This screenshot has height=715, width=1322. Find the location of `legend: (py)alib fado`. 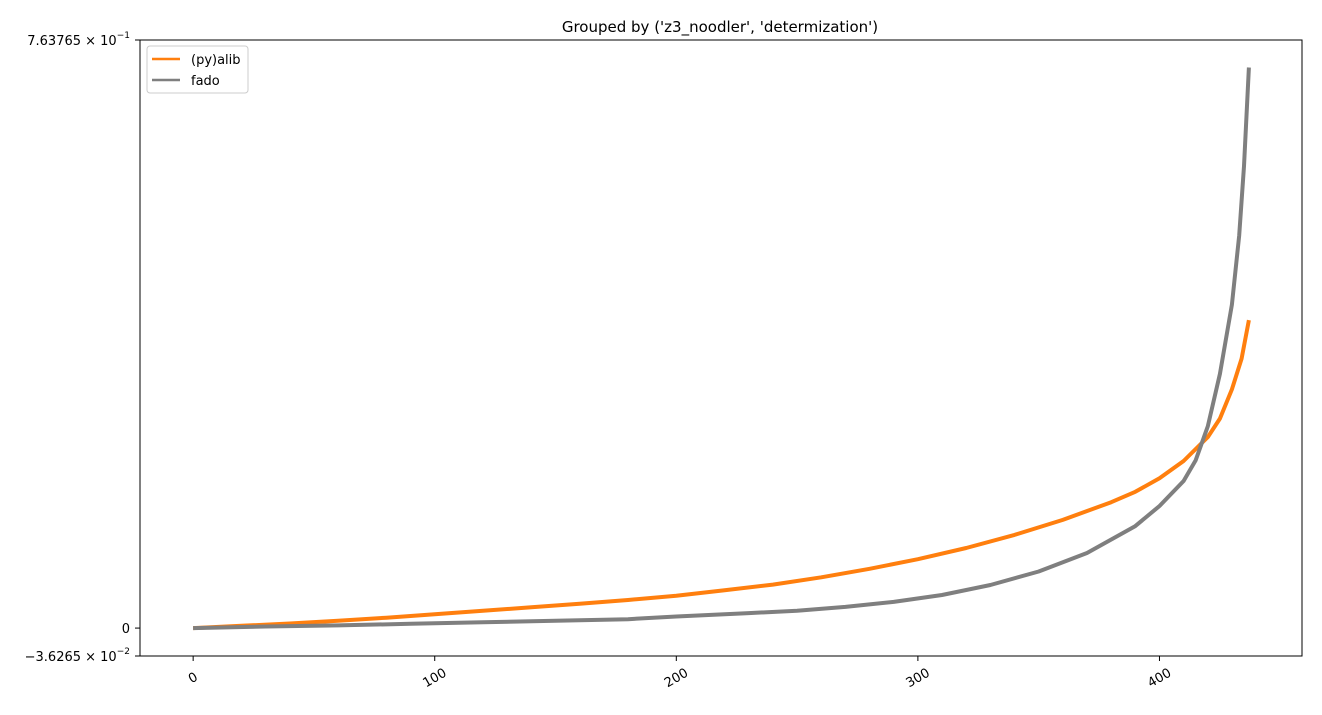

legend: (py)alib fado is located at coordinates (197, 69).